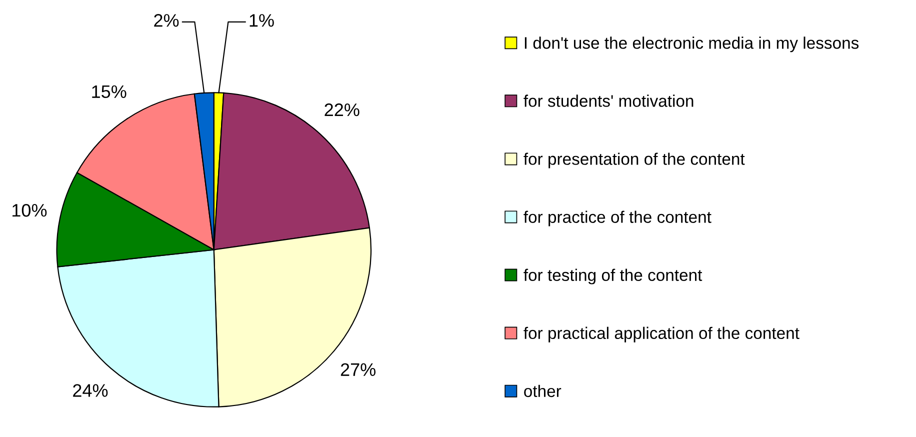 This screenshot has width=916, height=437. Describe the element at coordinates (166, 20) in the screenshot. I see `data-label: 2%` at that location.